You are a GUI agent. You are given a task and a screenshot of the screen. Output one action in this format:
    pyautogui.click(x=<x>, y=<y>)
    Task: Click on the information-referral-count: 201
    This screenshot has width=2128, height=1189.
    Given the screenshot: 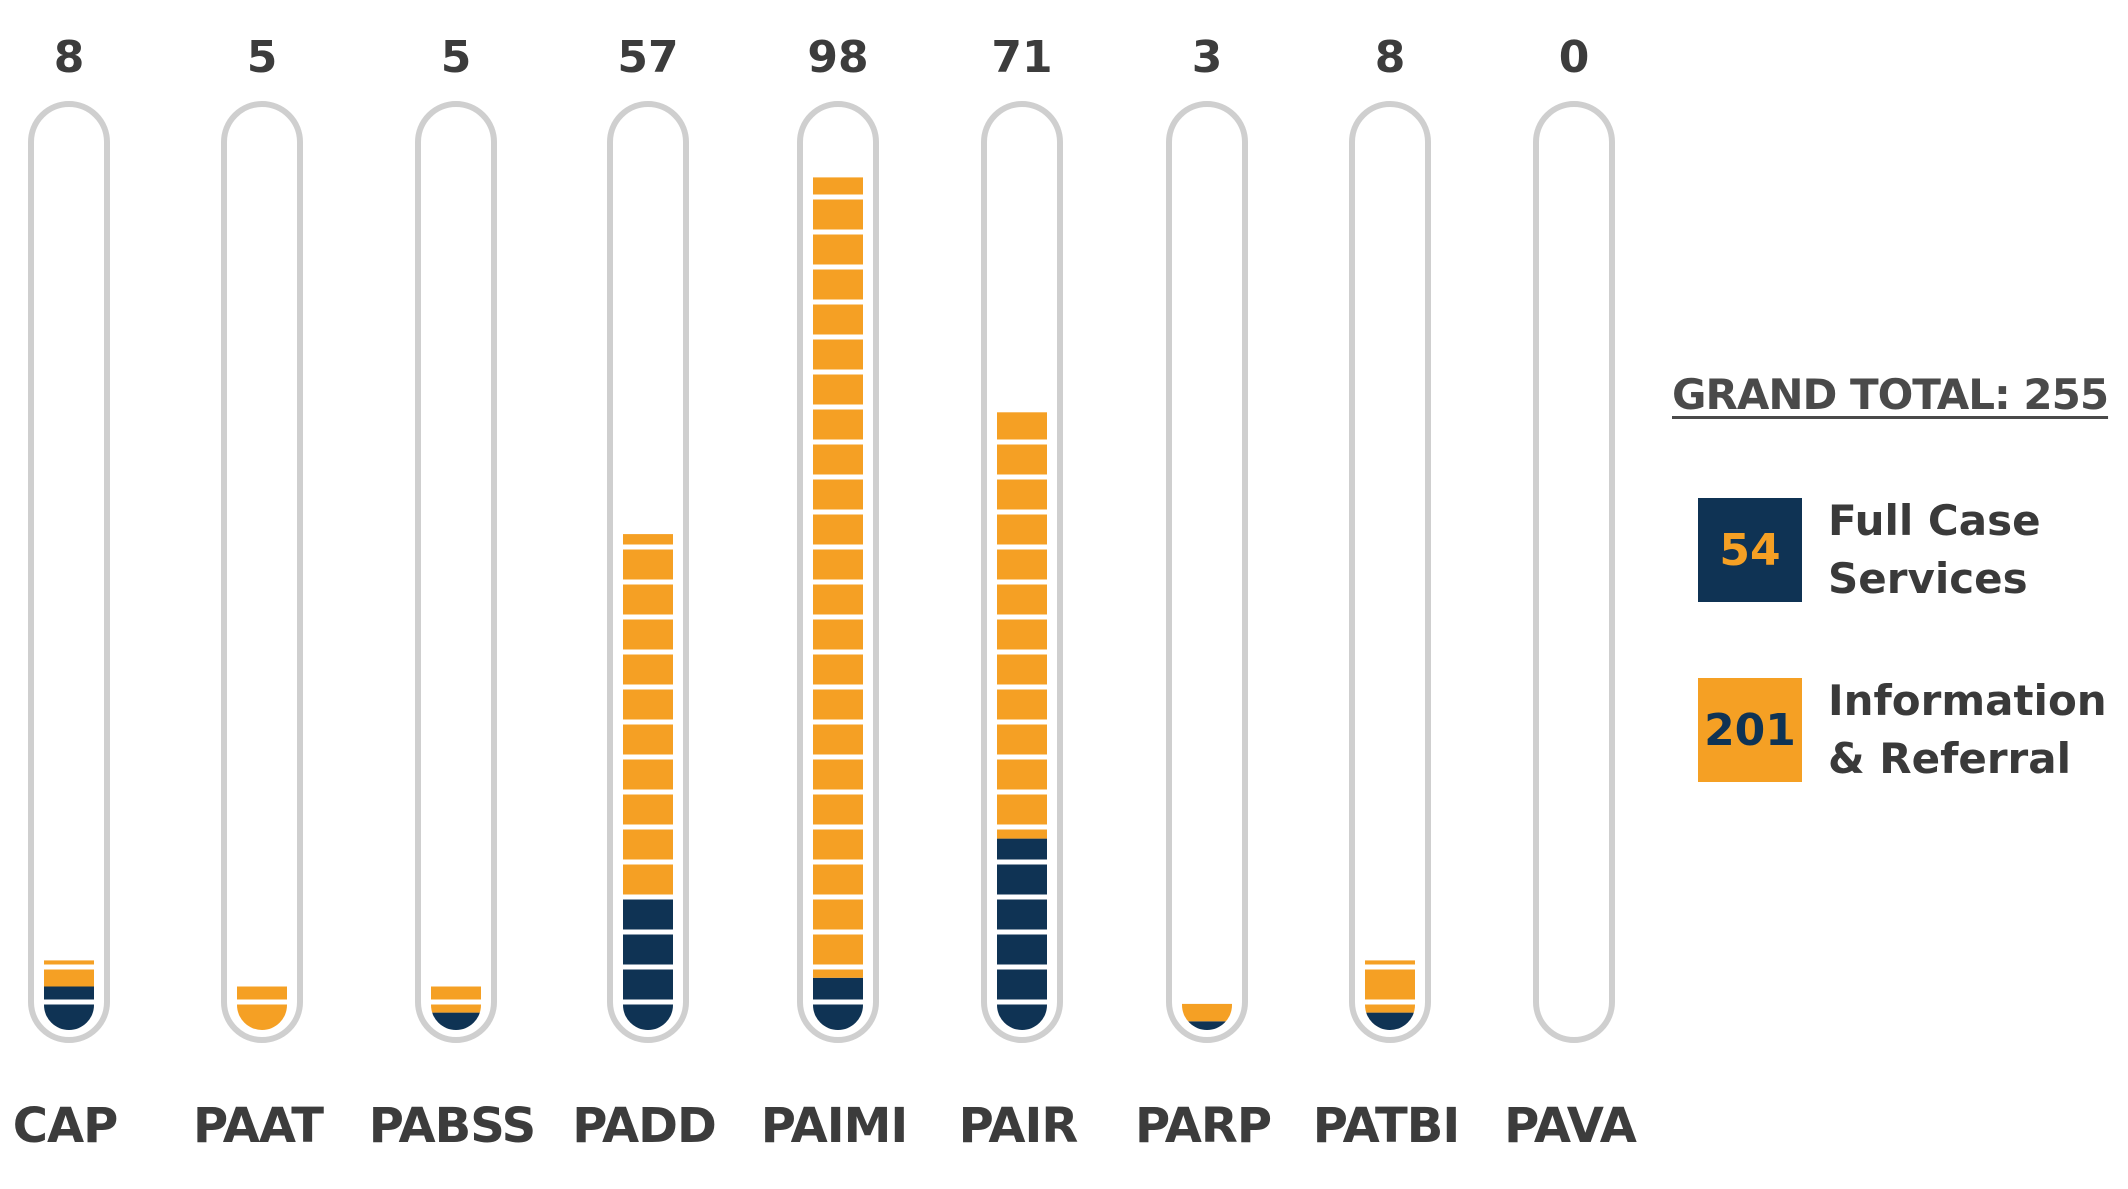 What is the action you would take?
    pyautogui.click(x=1750, y=730)
    